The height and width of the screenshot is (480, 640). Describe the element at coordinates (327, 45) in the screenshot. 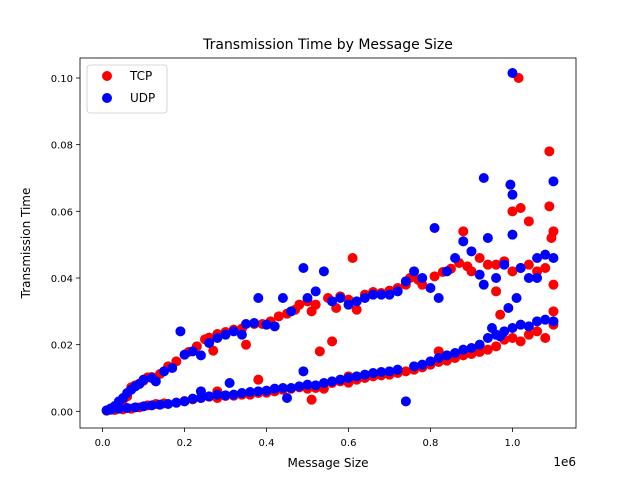

I see `chart-title: Transmission Time by Message Size` at that location.